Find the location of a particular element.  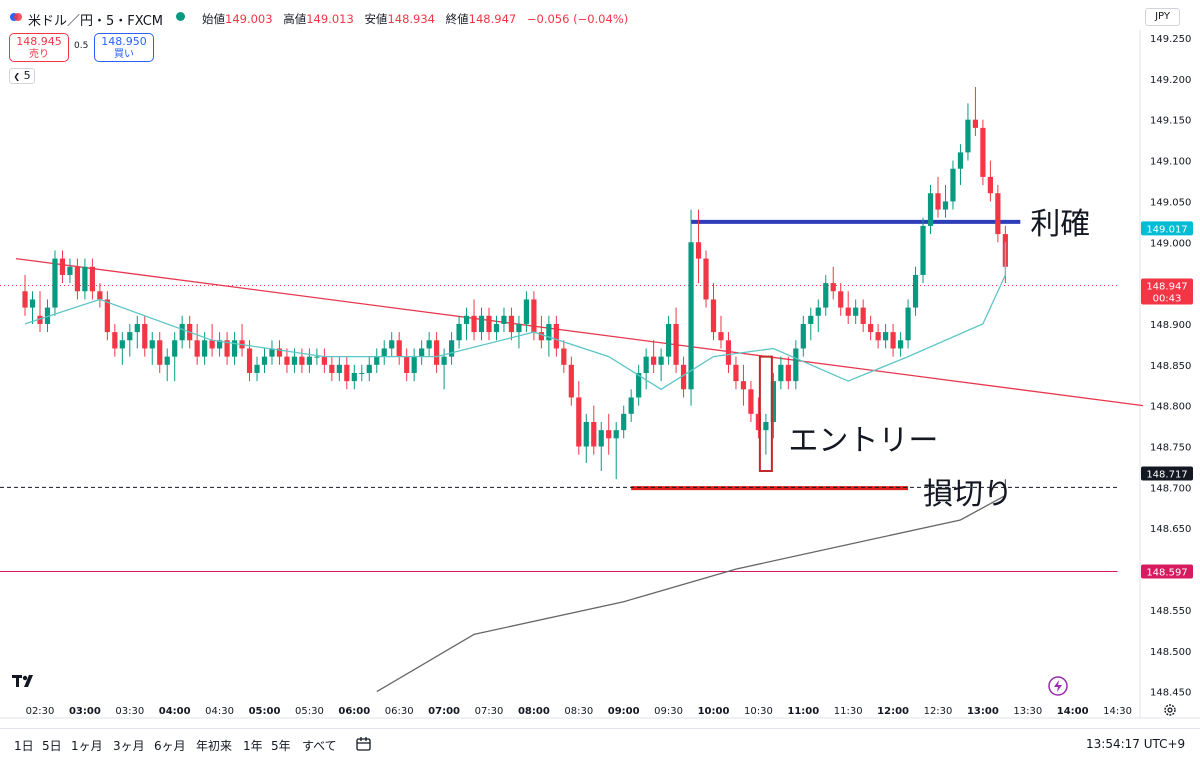

symbol-title: 米ドル／円・5・FXCM is located at coordinates (96, 21).